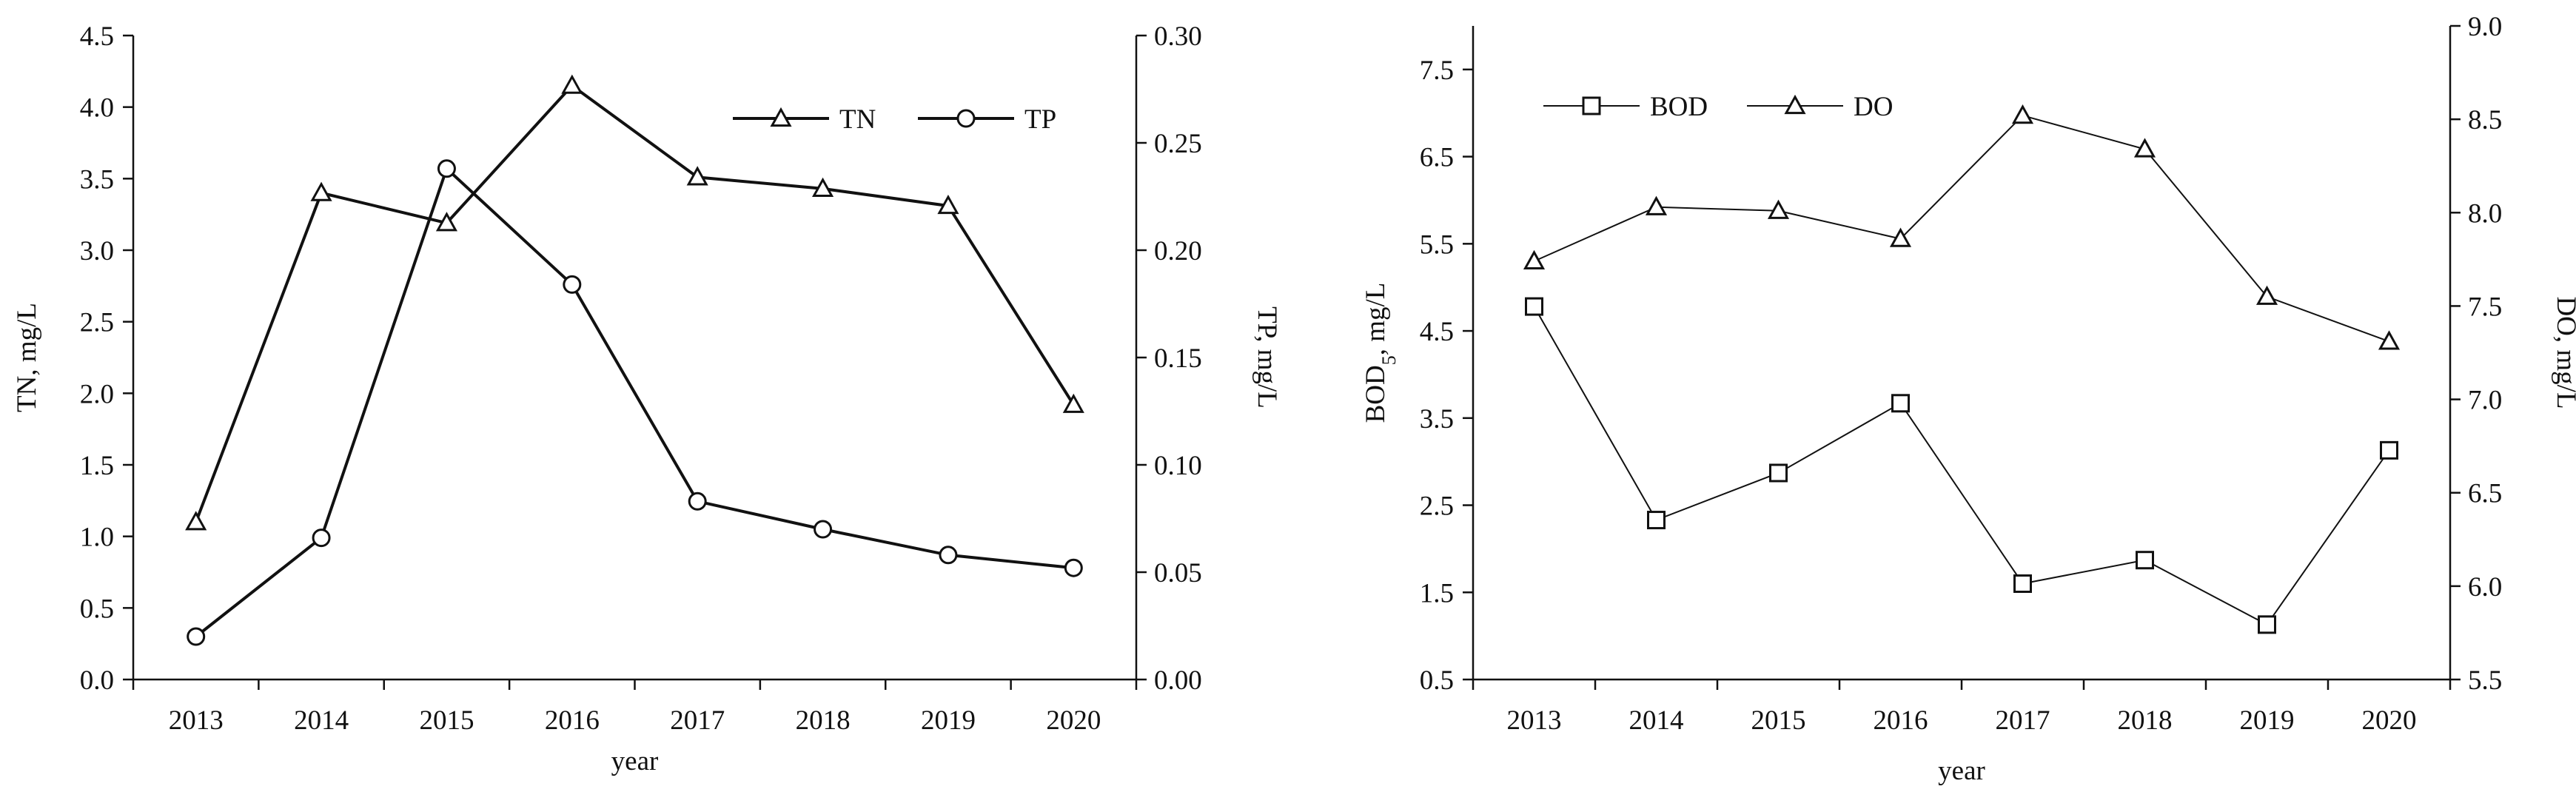 This screenshot has height=812, width=2576. Describe the element at coordinates (97, 394) in the screenshot. I see `y-left-tick-label: 2.0` at that location.